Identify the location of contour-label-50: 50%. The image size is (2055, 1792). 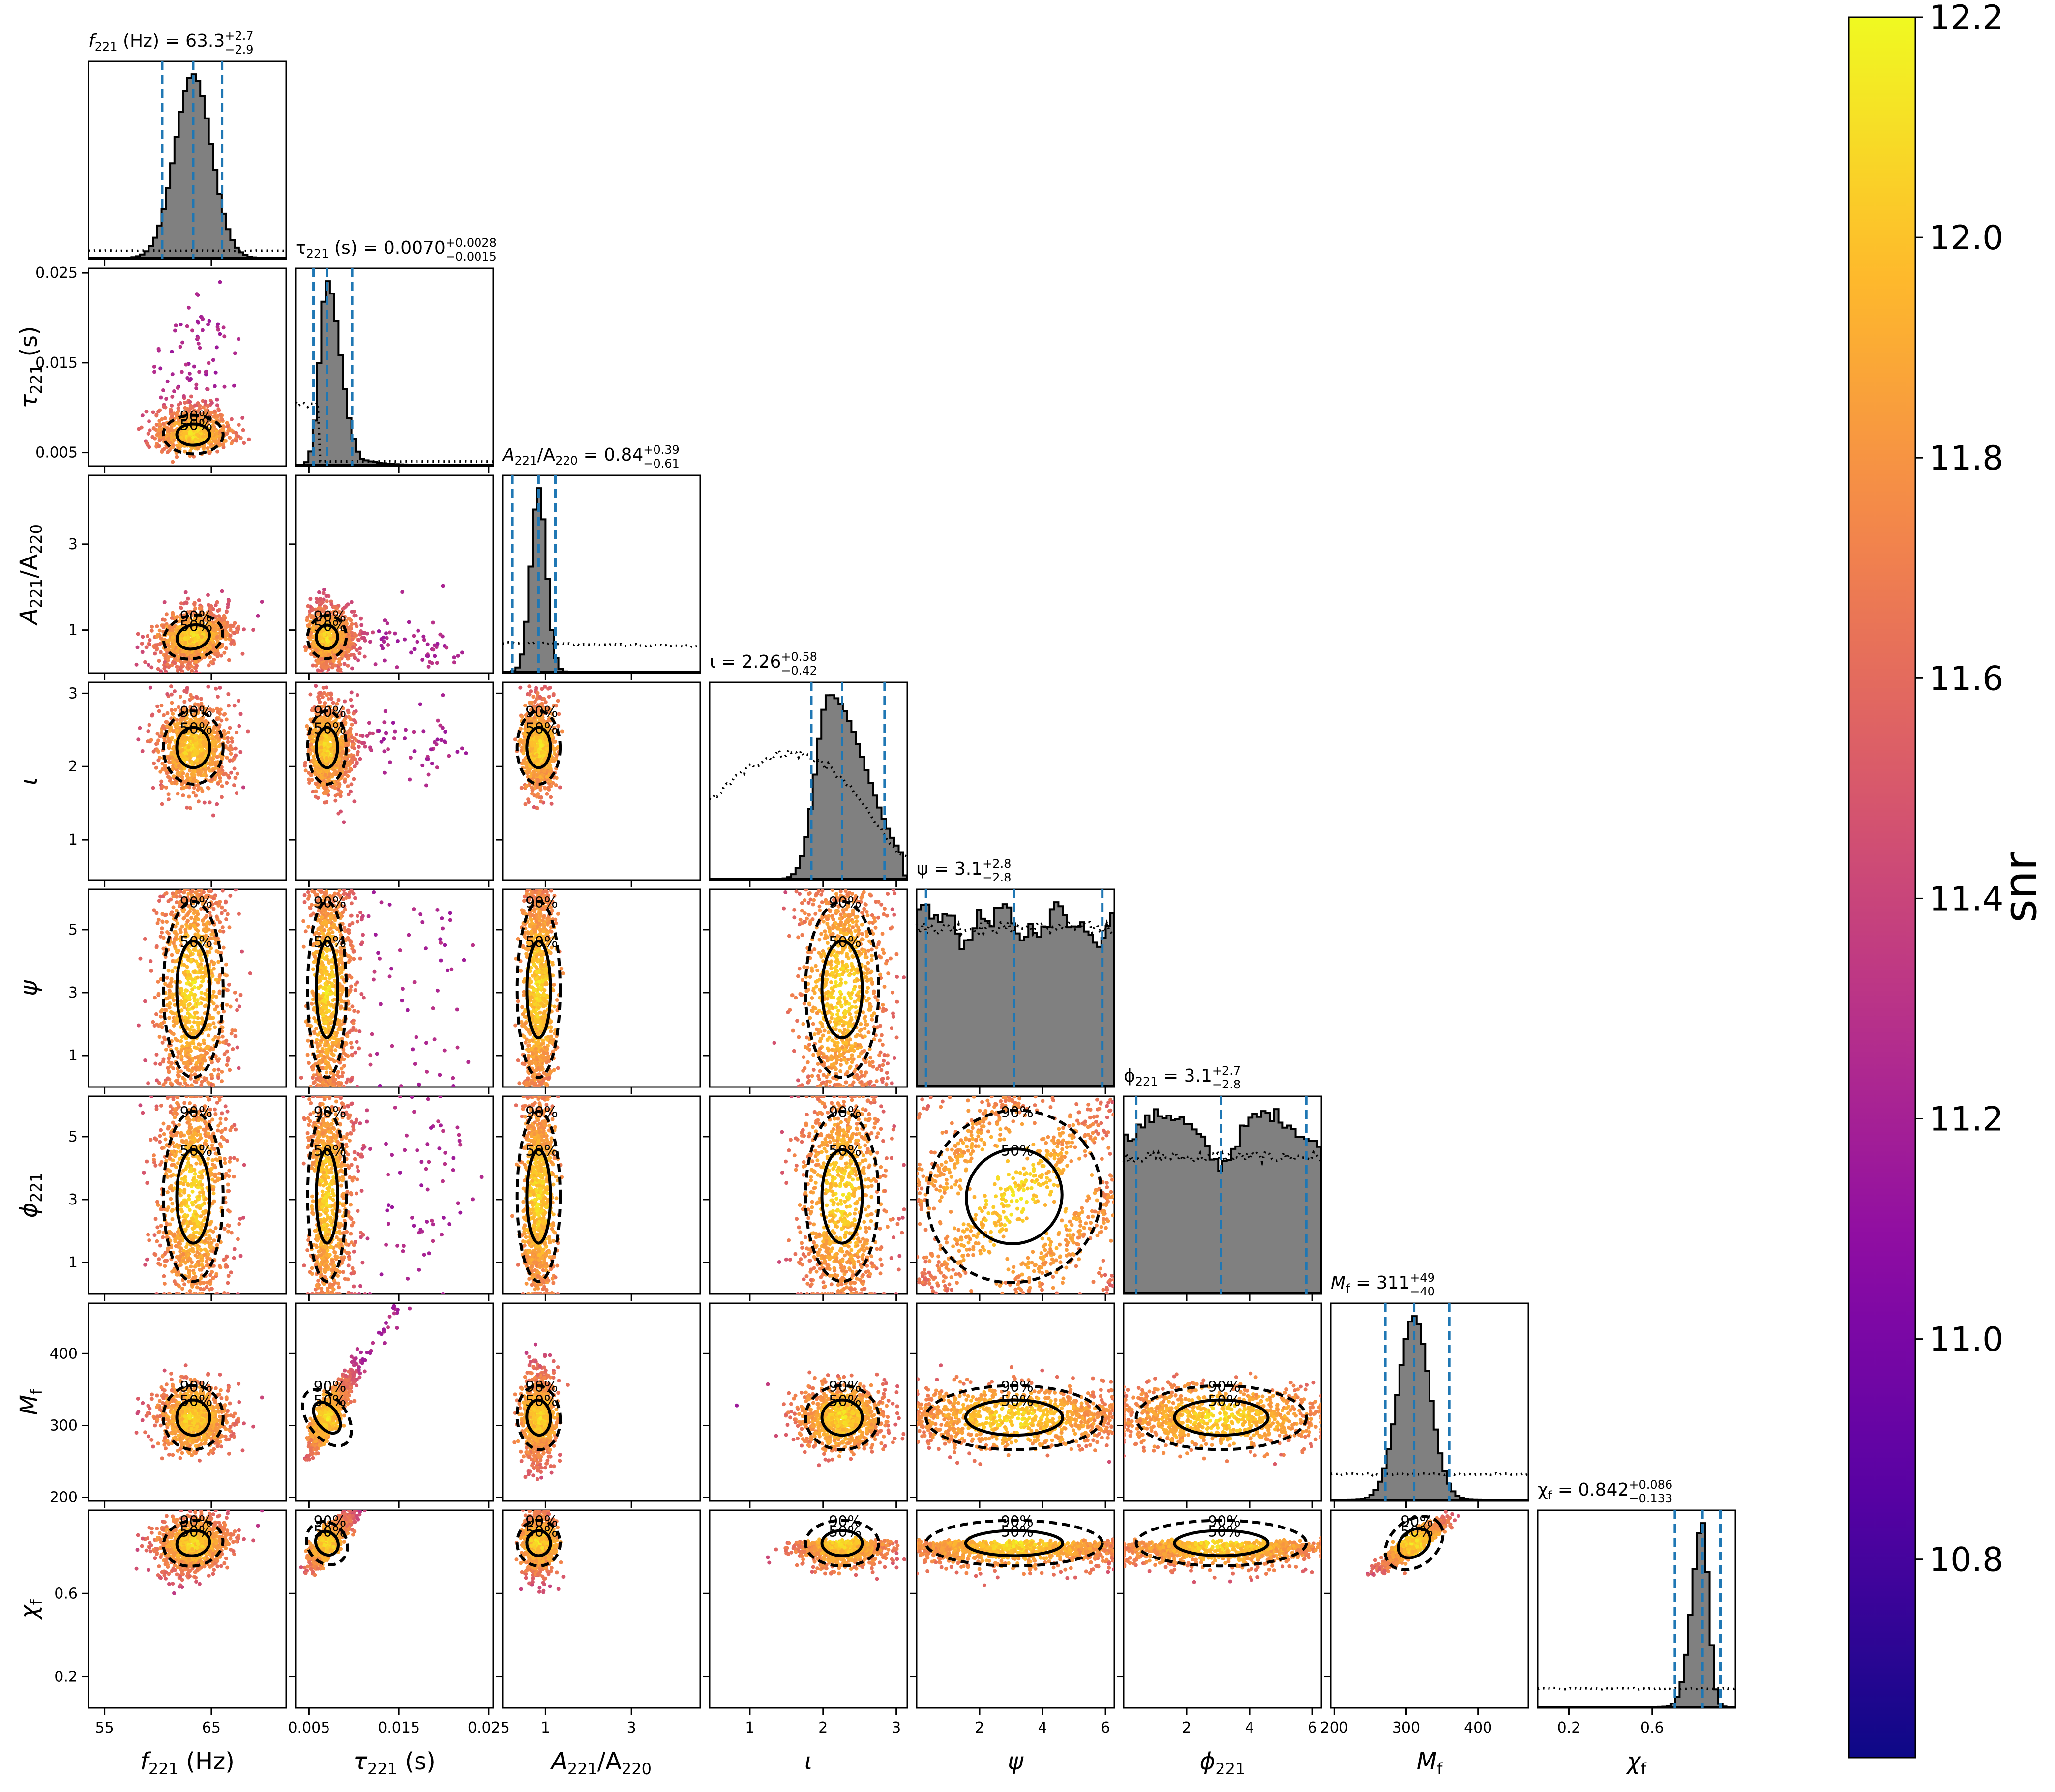
(196, 626).